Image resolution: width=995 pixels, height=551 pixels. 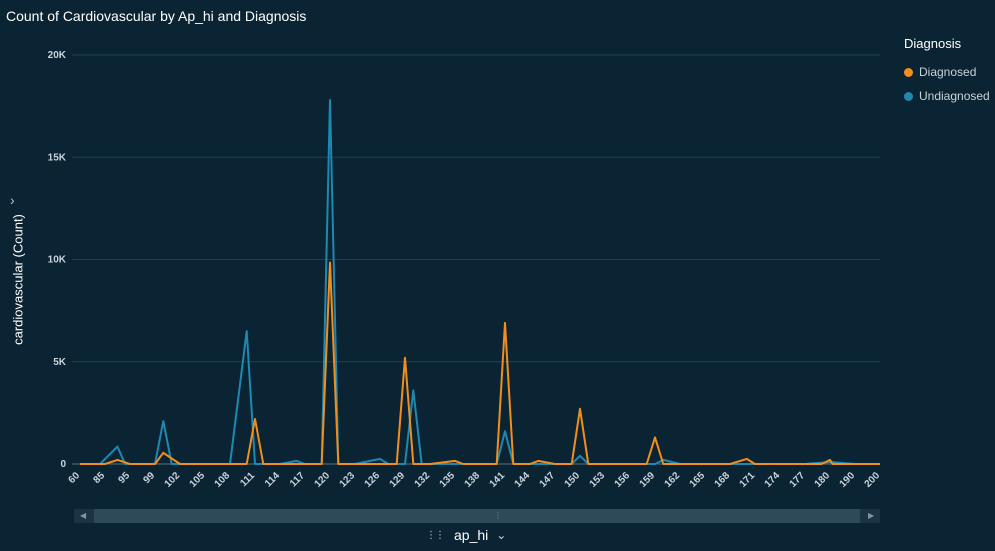 What do you see at coordinates (272, 479) in the screenshot?
I see `x-tick-label: 114` at bounding box center [272, 479].